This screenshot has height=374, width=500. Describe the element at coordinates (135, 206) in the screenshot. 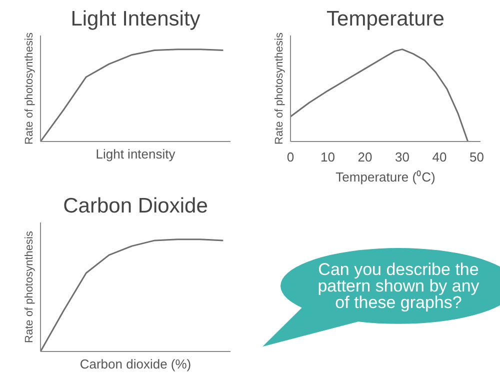

I see `chart-title: Carbon Dioxide` at that location.